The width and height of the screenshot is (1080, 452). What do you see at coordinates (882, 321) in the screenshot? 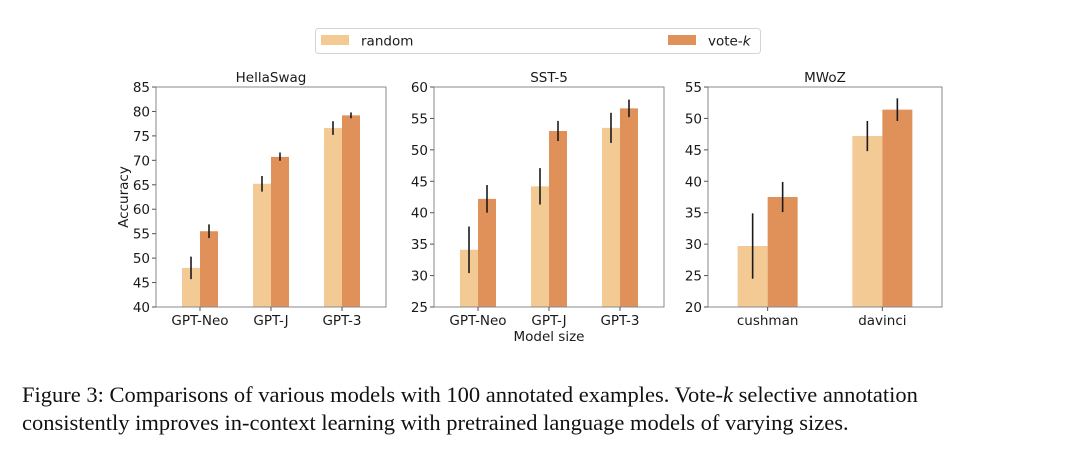
I see `x-tick-label: davinci` at bounding box center [882, 321].